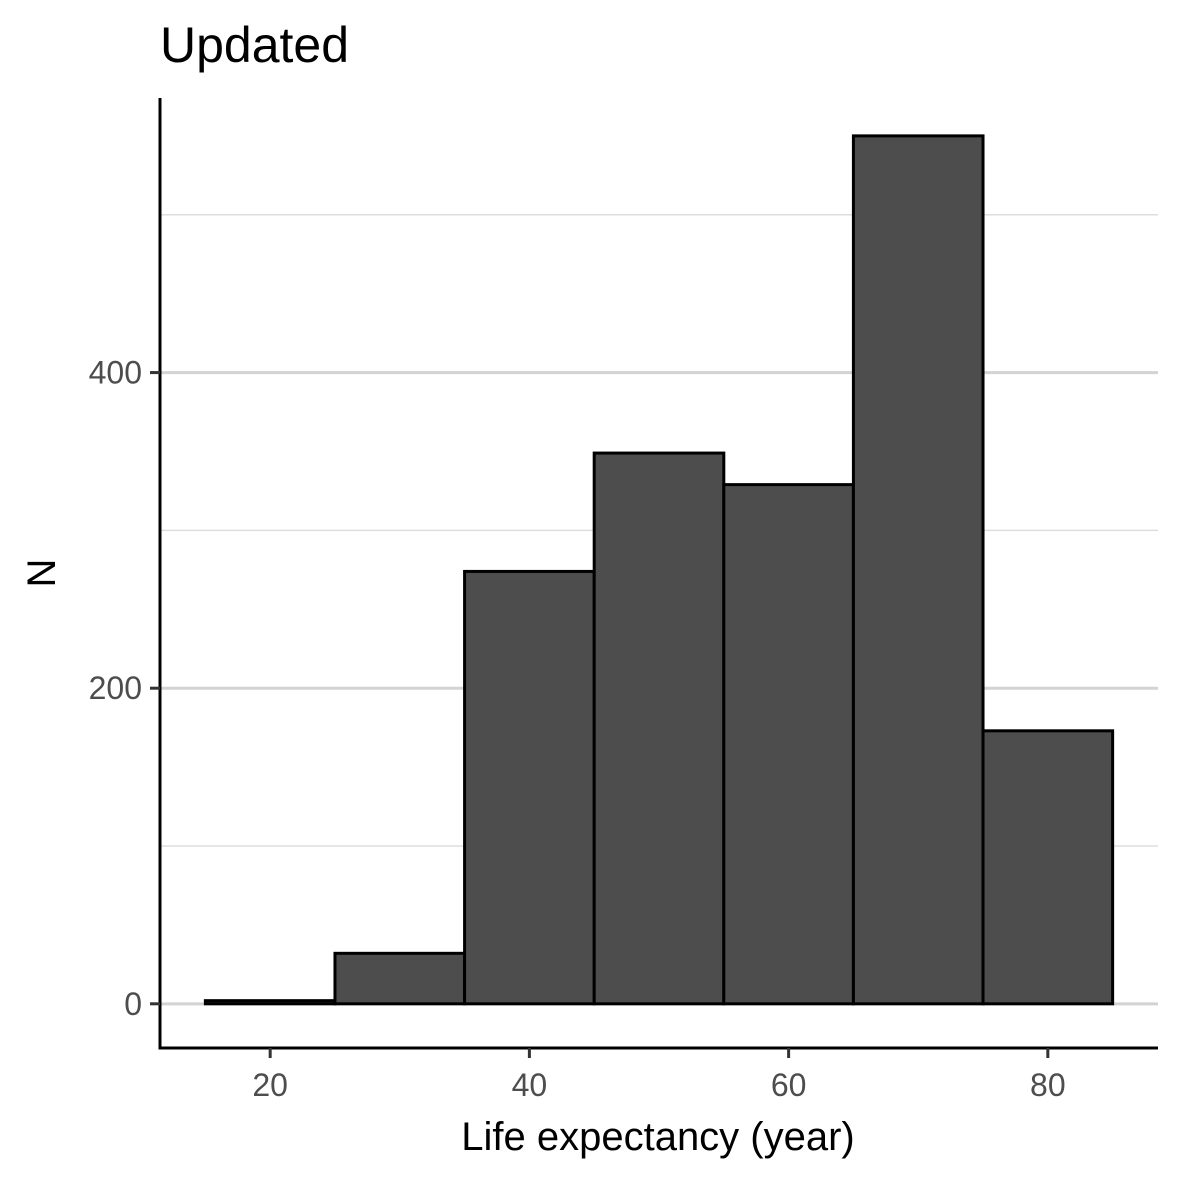 Image resolution: width=1181 pixels, height=1181 pixels. I want to click on x-tick-label: 20, so click(270, 1085).